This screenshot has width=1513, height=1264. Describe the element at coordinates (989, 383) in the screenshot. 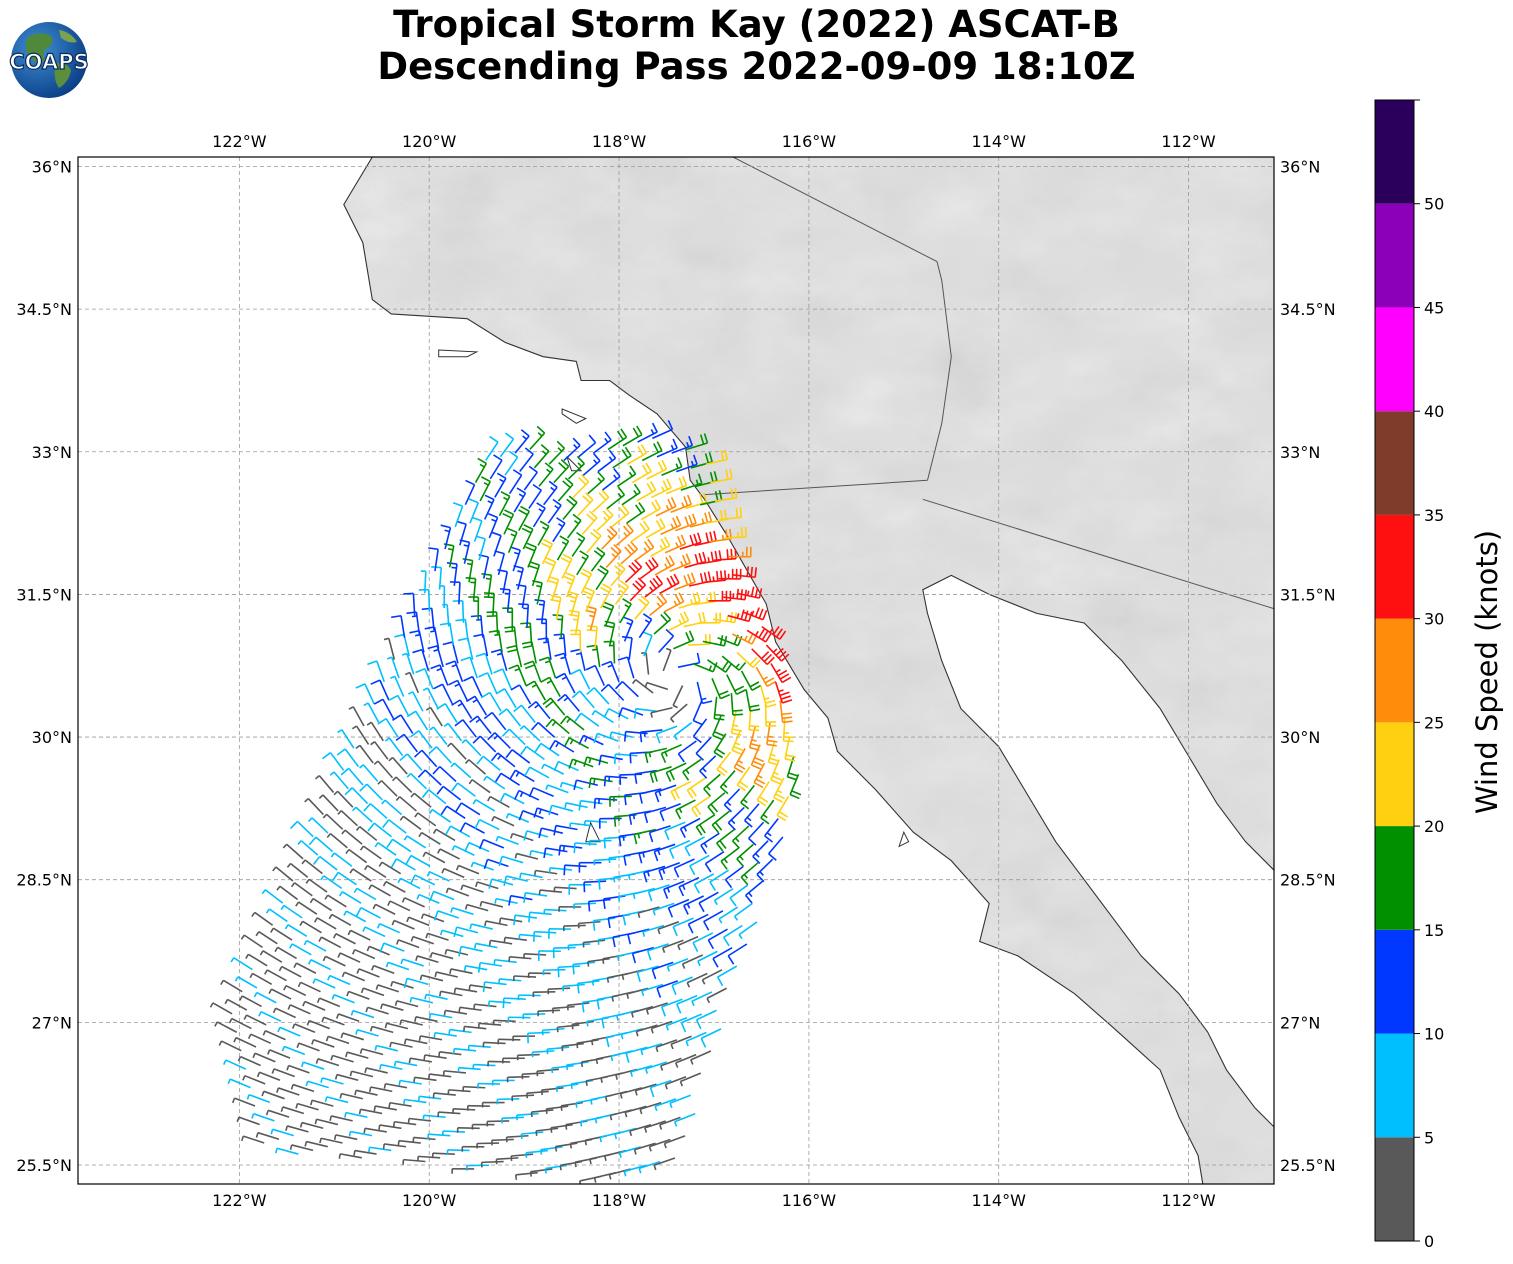

I see `political-borders` at that location.